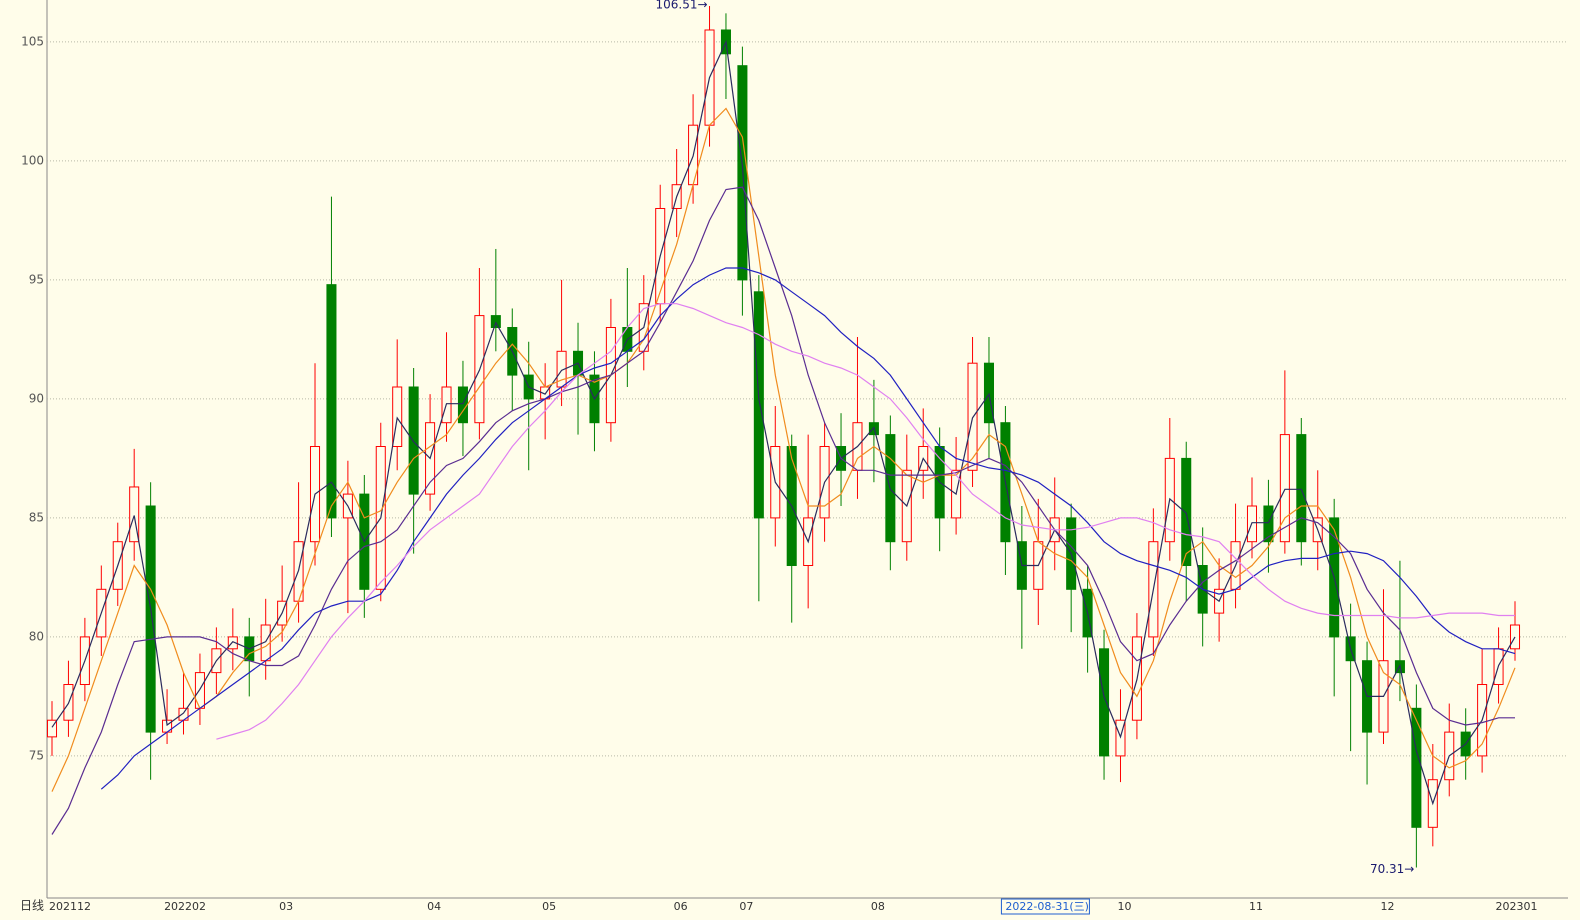 The image size is (1580, 920). What do you see at coordinates (1124, 906) in the screenshot?
I see `x-tick-label: 10` at bounding box center [1124, 906].